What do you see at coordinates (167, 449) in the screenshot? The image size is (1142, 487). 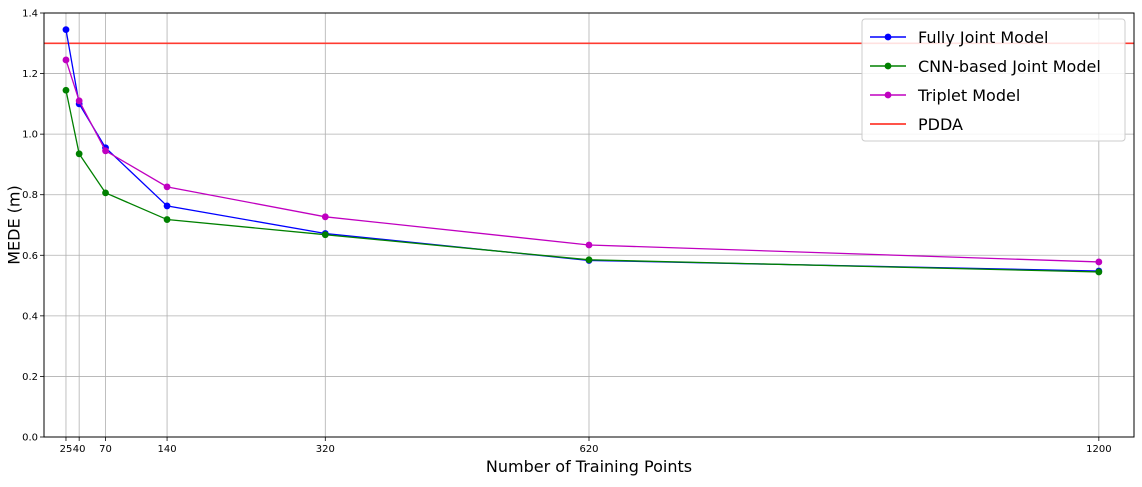 I see `x-tick-label: 140` at bounding box center [167, 449].